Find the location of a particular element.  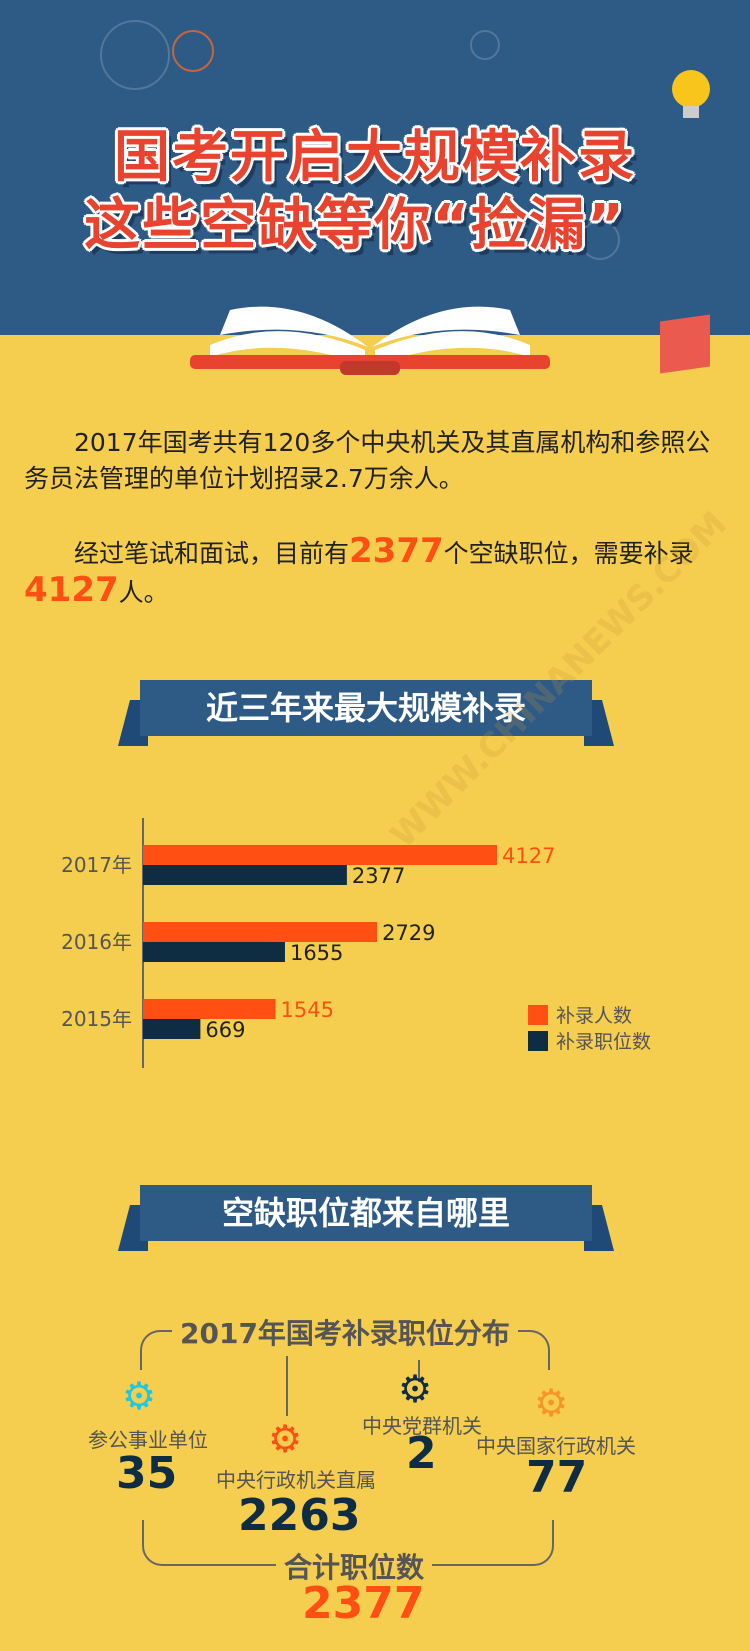

data-label: 2729 is located at coordinates (408, 933).